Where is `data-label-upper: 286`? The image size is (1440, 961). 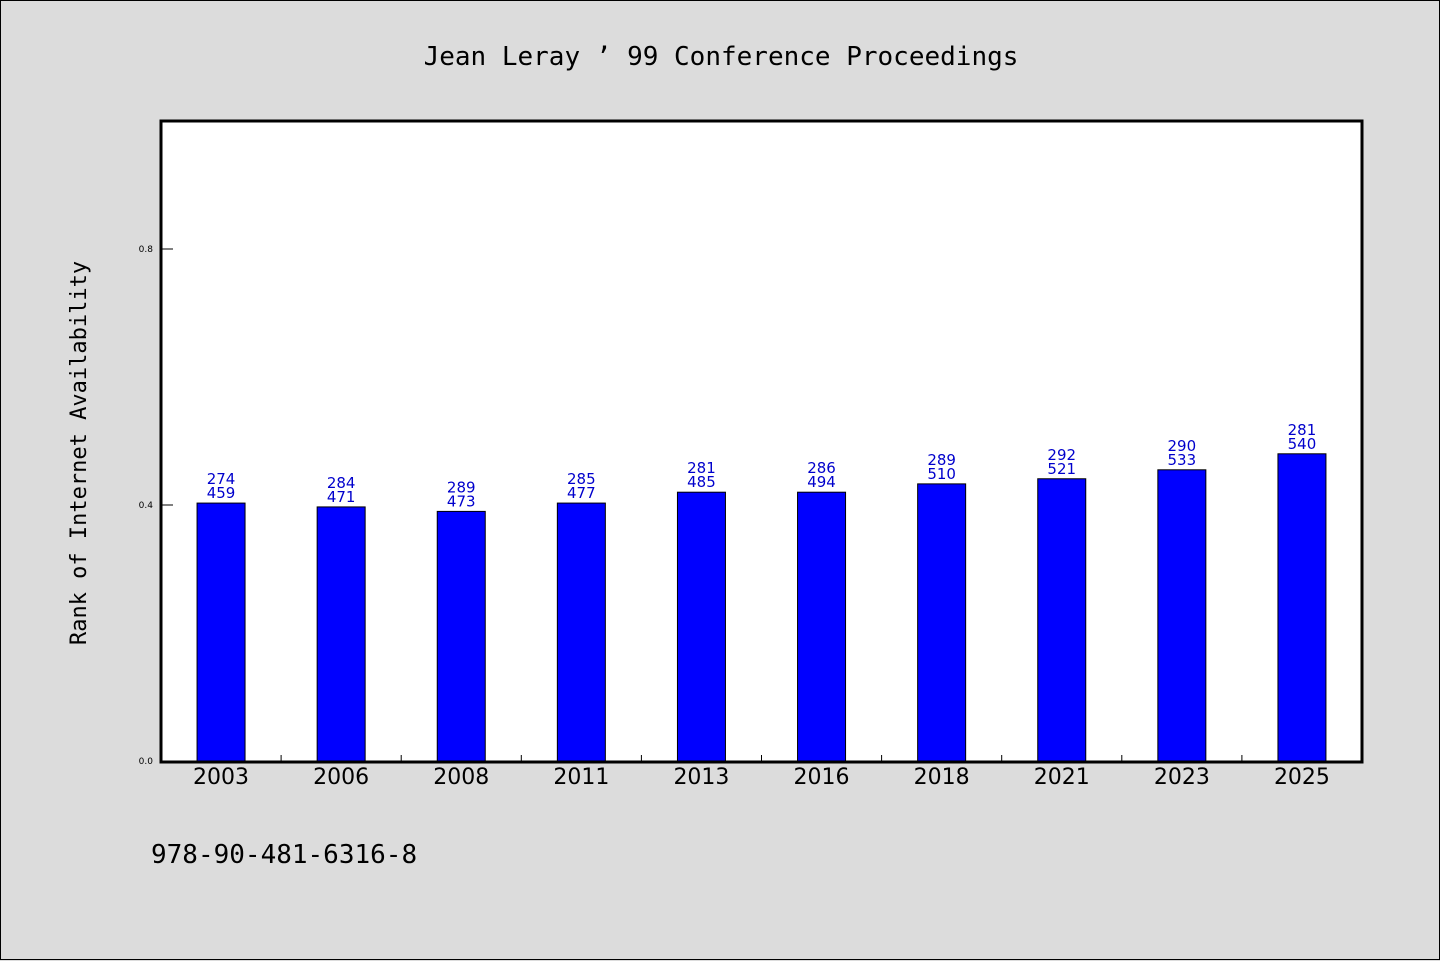
data-label-upper: 286 is located at coordinates (821, 468).